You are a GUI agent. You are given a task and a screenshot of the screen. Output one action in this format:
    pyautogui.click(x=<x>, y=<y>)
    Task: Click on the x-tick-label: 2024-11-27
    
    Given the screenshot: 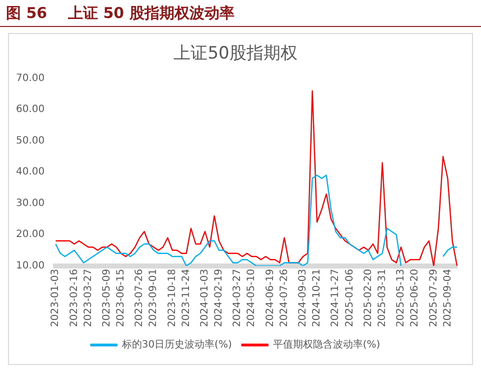 What is the action you would take?
    pyautogui.click(x=336, y=298)
    